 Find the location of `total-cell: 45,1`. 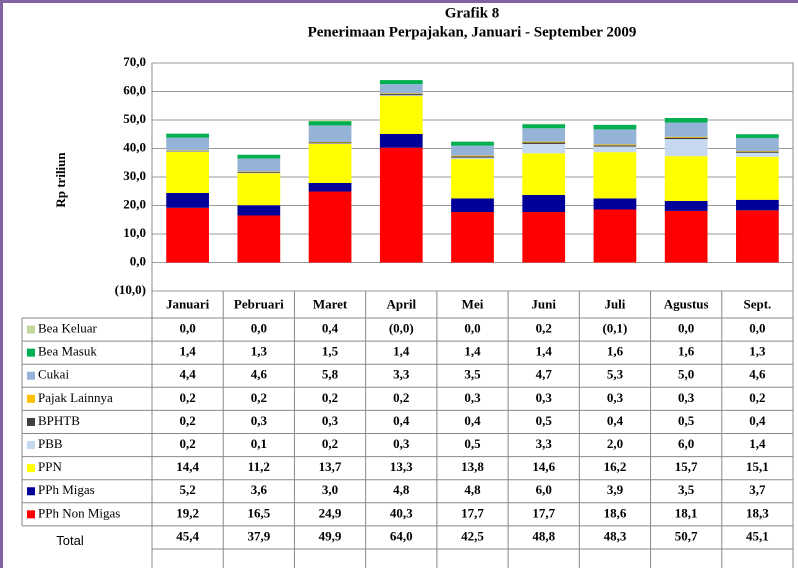

total-cell: 45,1 is located at coordinates (757, 535).